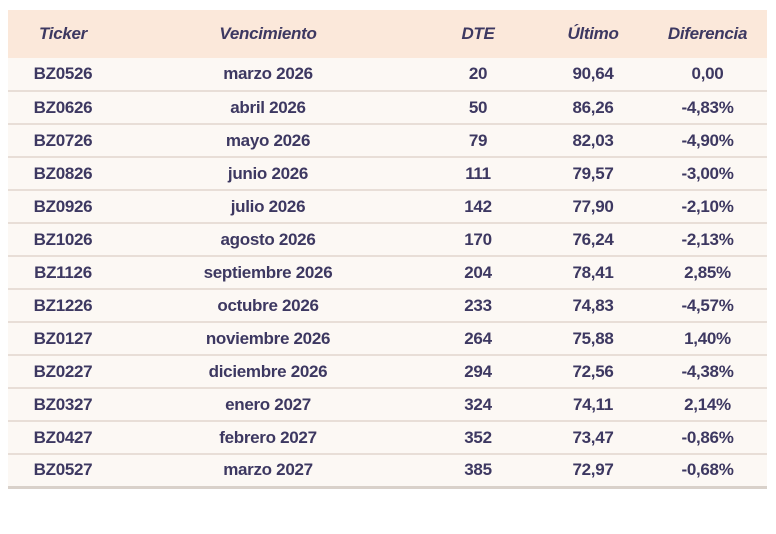 The image size is (776, 534). I want to click on cell-ultimo: 78,41, so click(593, 273).